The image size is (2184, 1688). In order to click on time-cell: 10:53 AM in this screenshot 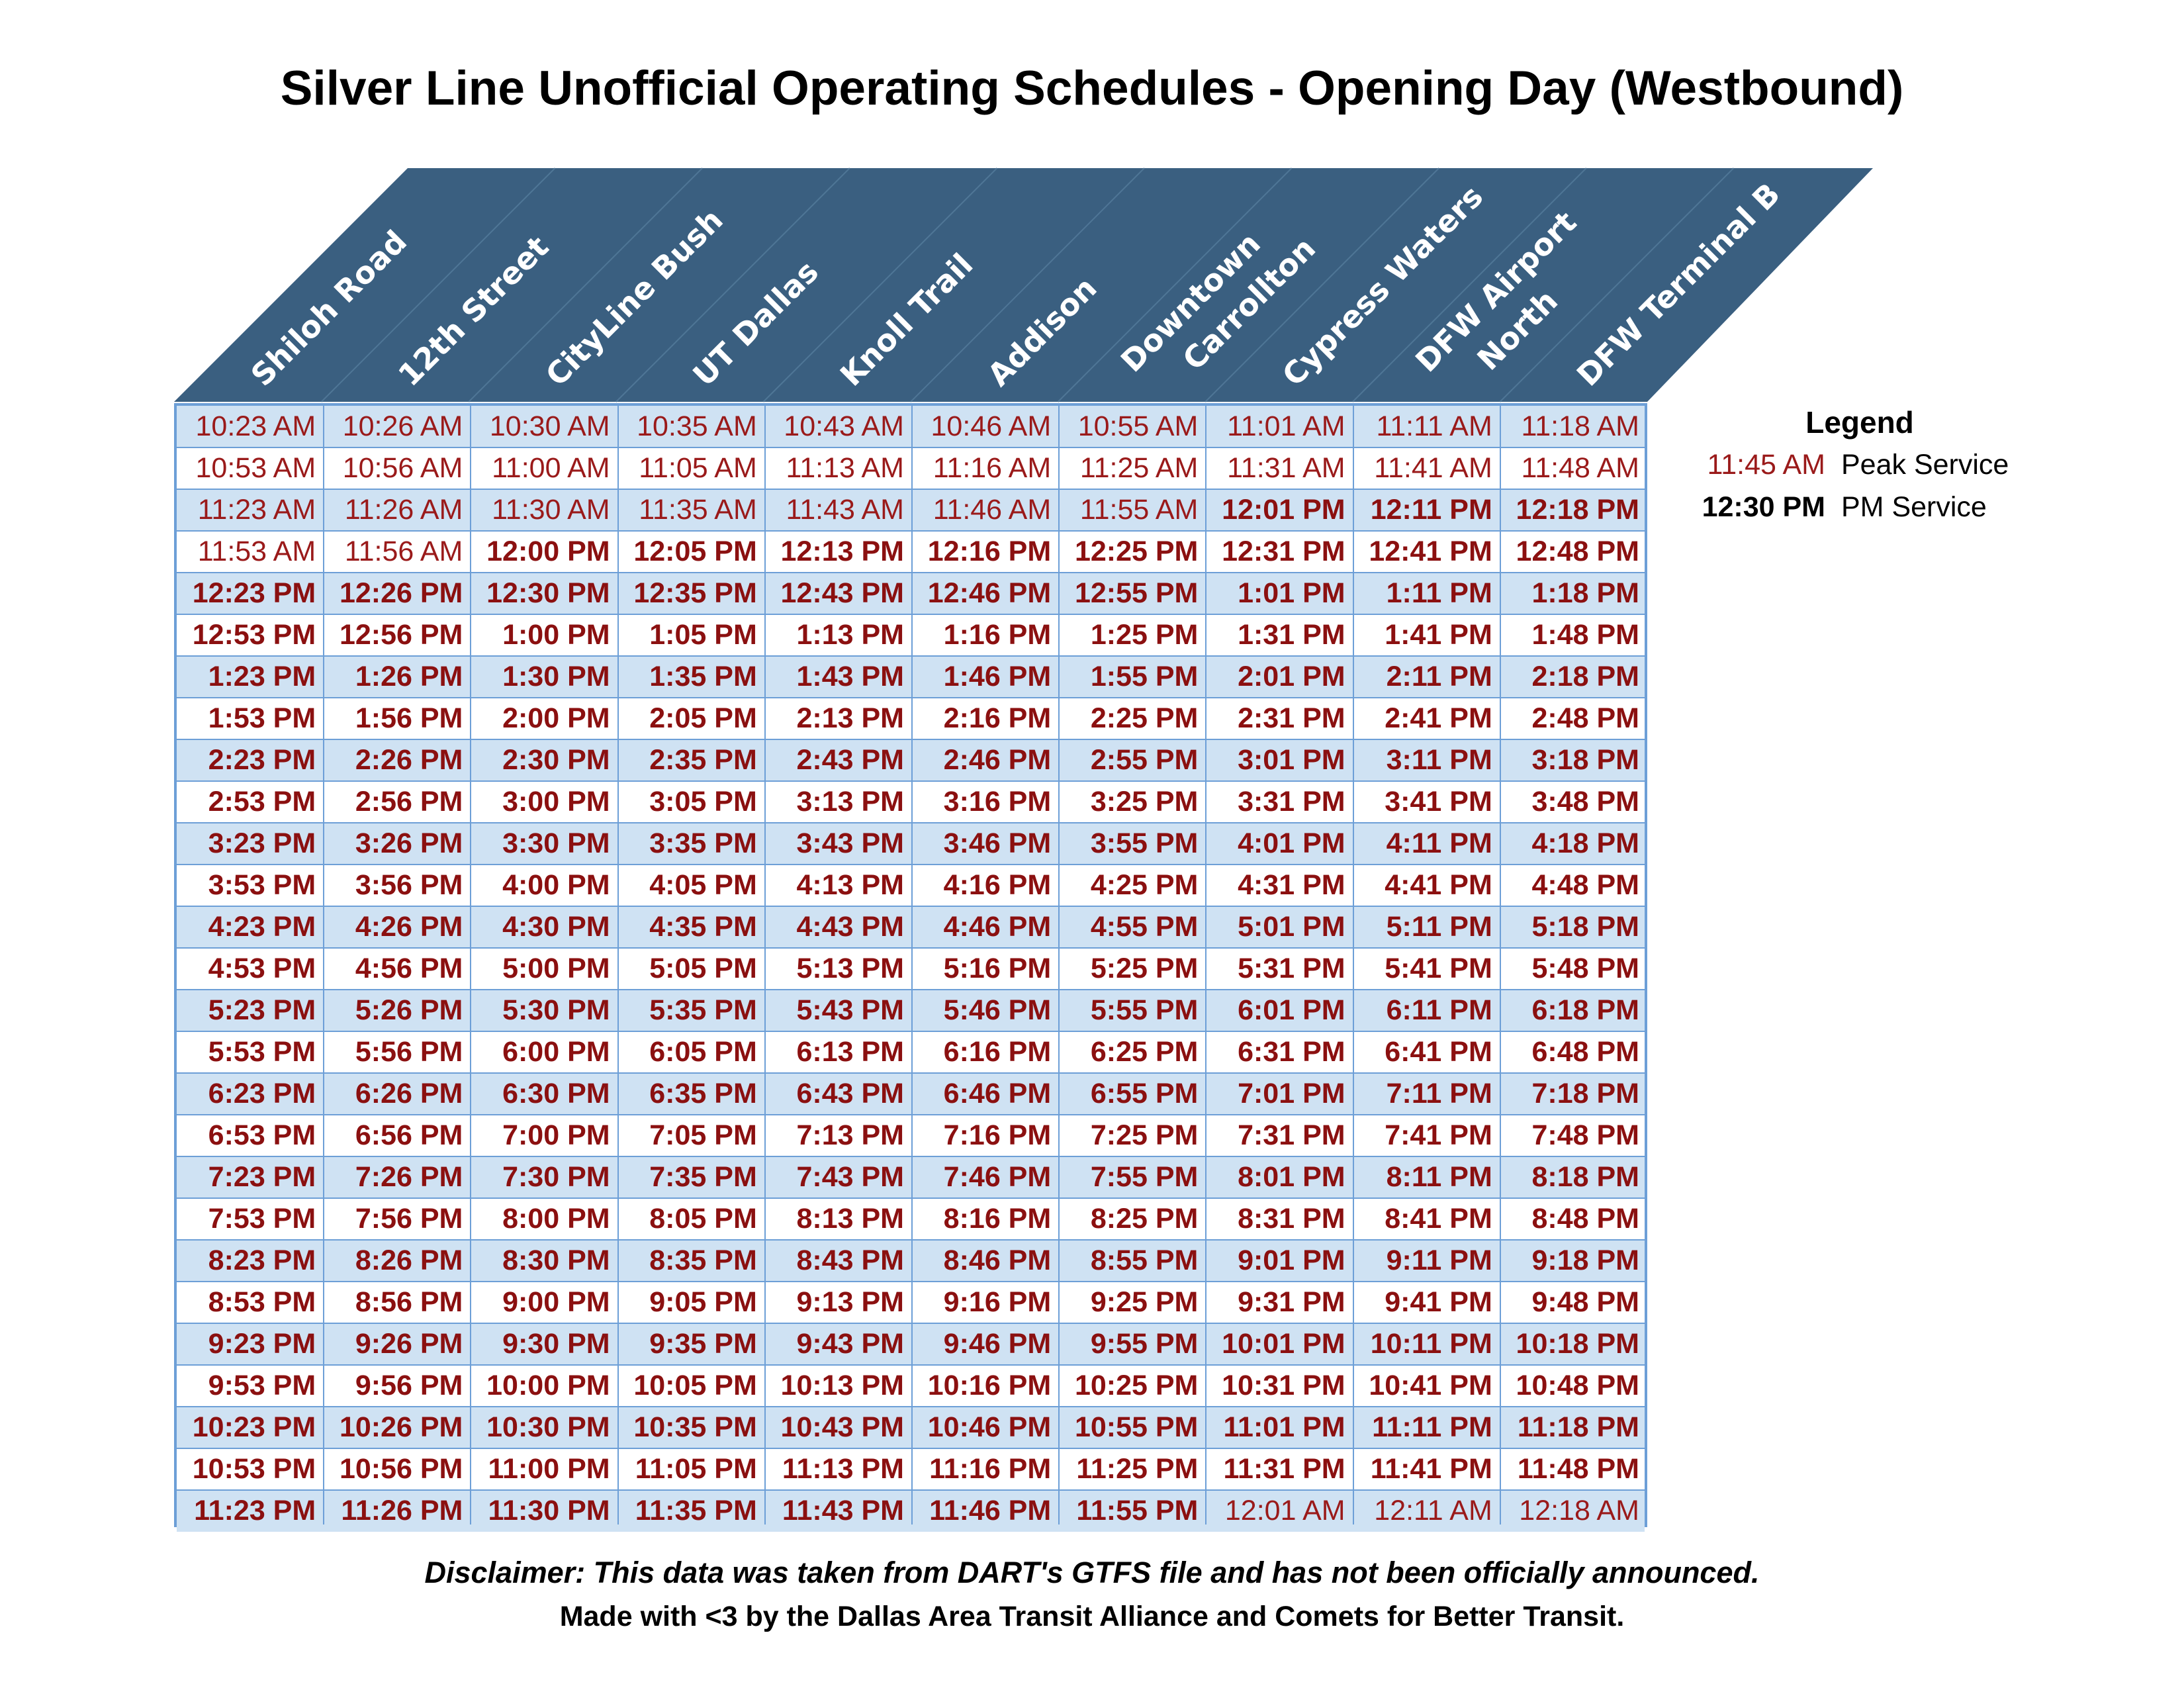, I will do `click(256, 468)`.